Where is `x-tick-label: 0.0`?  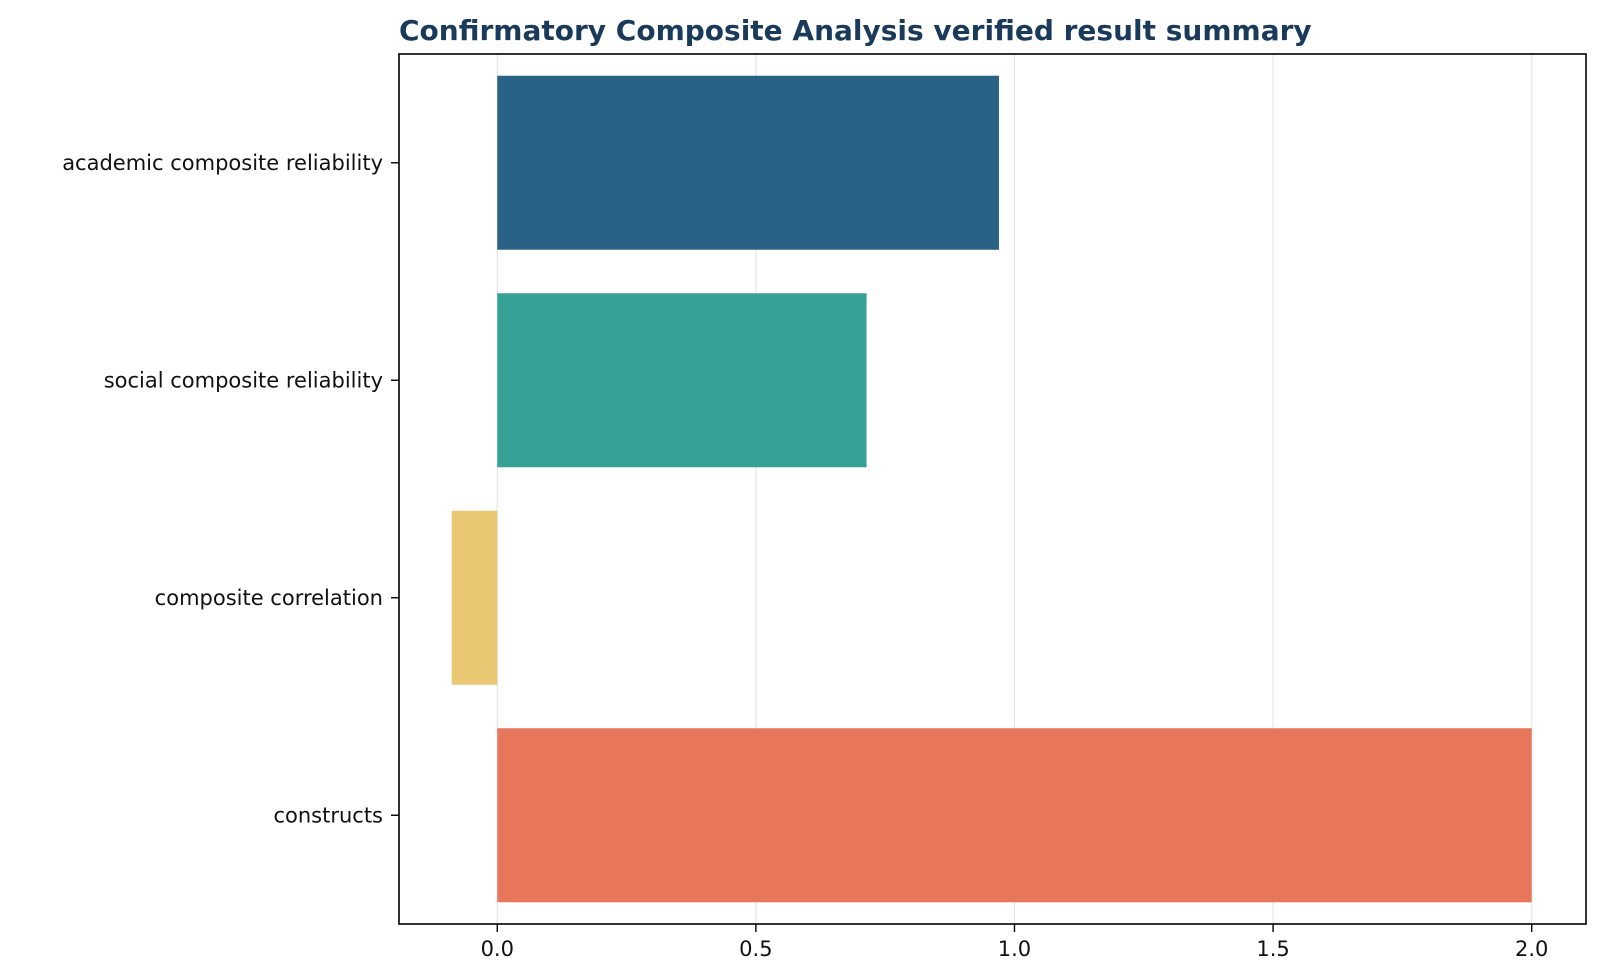
x-tick-label: 0.0 is located at coordinates (497, 949).